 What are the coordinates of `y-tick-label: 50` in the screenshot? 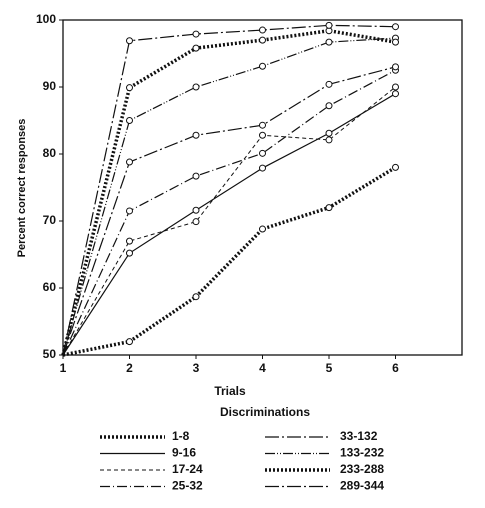 It's located at (50, 354).